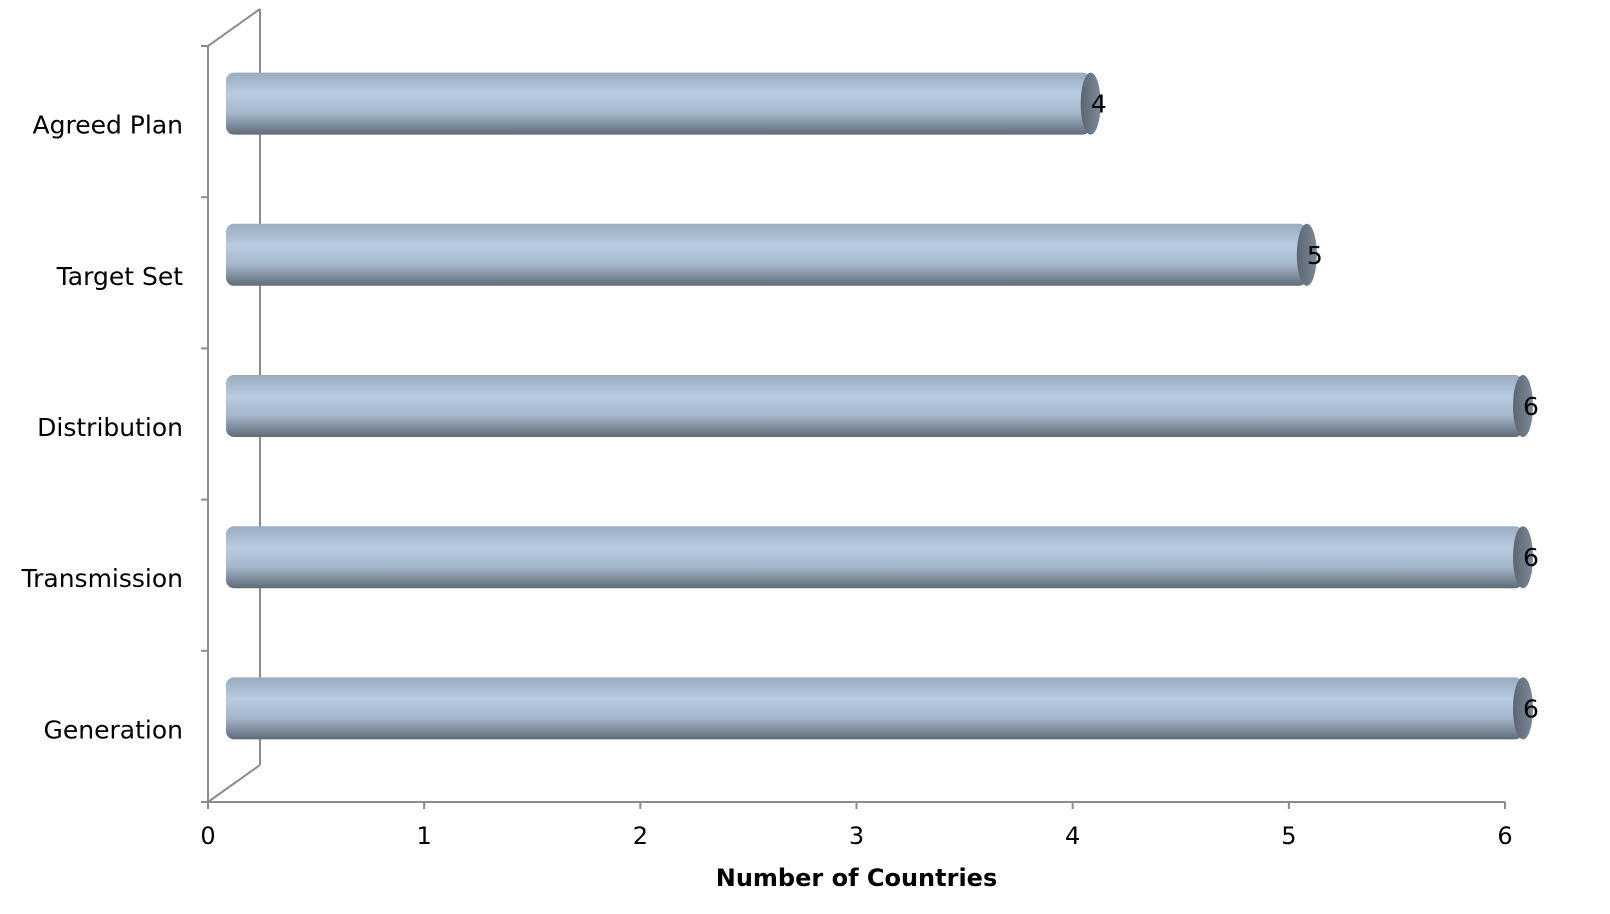  I want to click on bar-distribution, so click(879, 406).